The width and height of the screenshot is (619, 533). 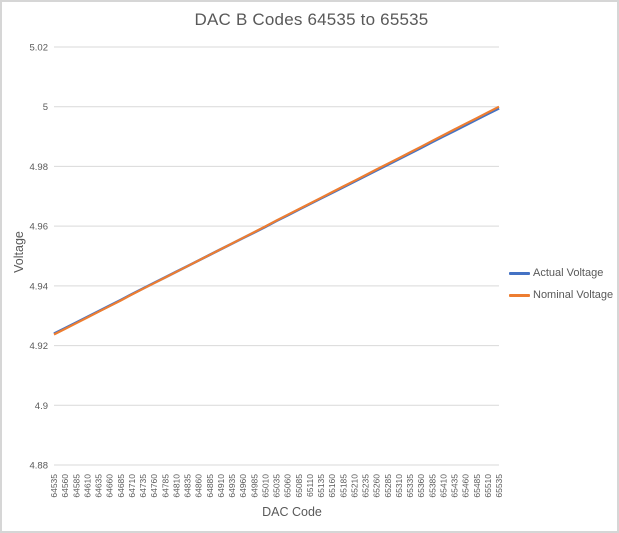 What do you see at coordinates (232, 486) in the screenshot?
I see `x-tick-label: 64935` at bounding box center [232, 486].